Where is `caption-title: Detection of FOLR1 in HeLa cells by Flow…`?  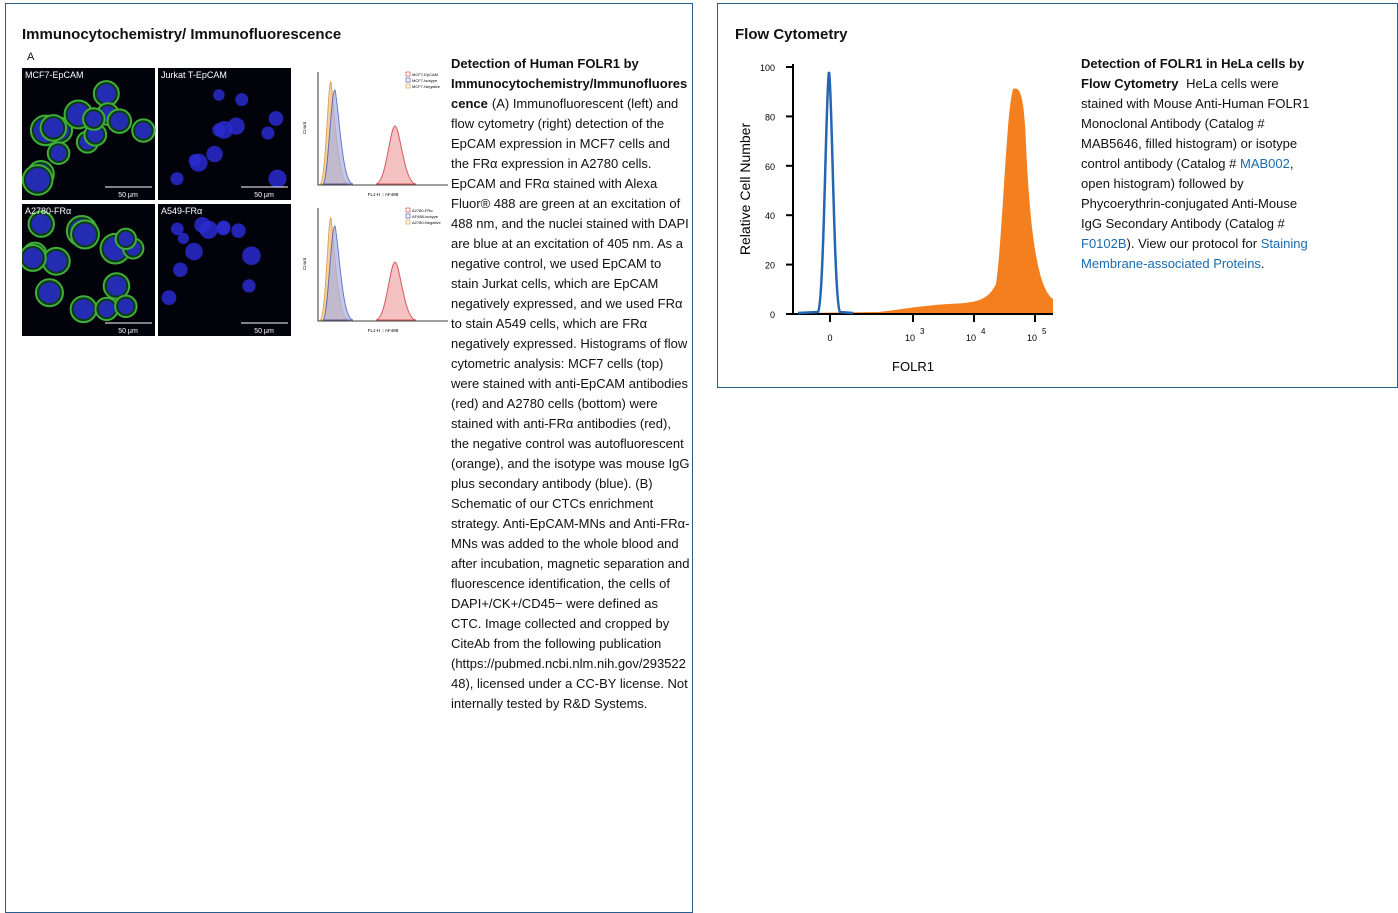 caption-title: Detection of FOLR1 in HeLa cells by Flow… is located at coordinates (1193, 73).